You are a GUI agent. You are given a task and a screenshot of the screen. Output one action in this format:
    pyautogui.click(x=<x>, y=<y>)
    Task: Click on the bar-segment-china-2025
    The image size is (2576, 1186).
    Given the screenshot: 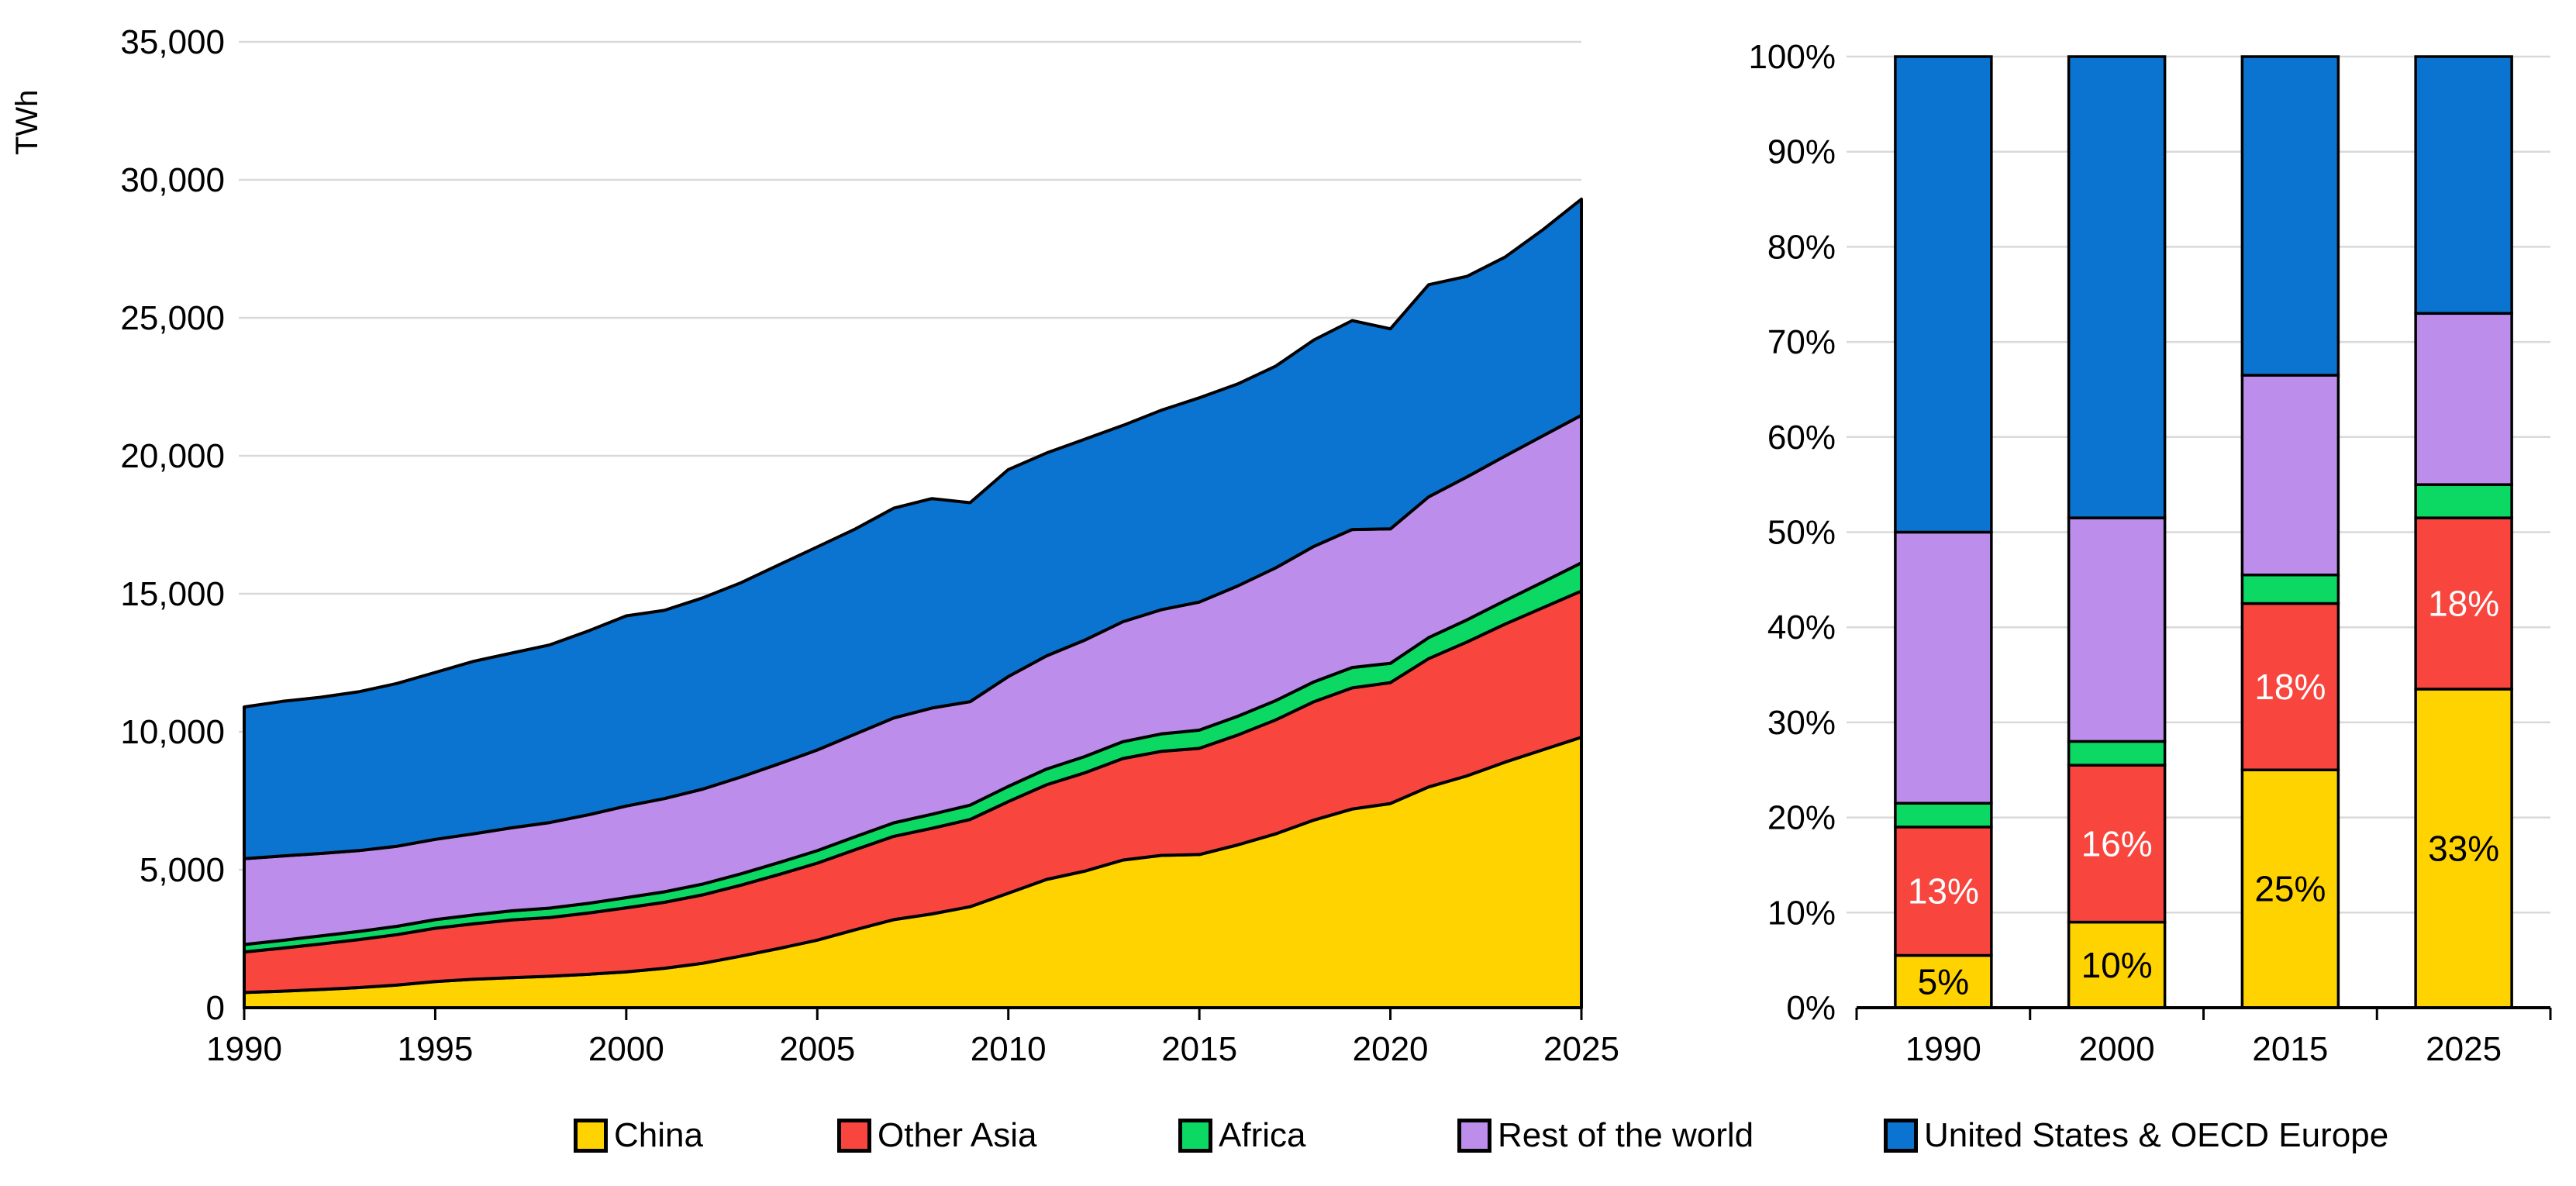 What is the action you would take?
    pyautogui.click(x=2463, y=848)
    